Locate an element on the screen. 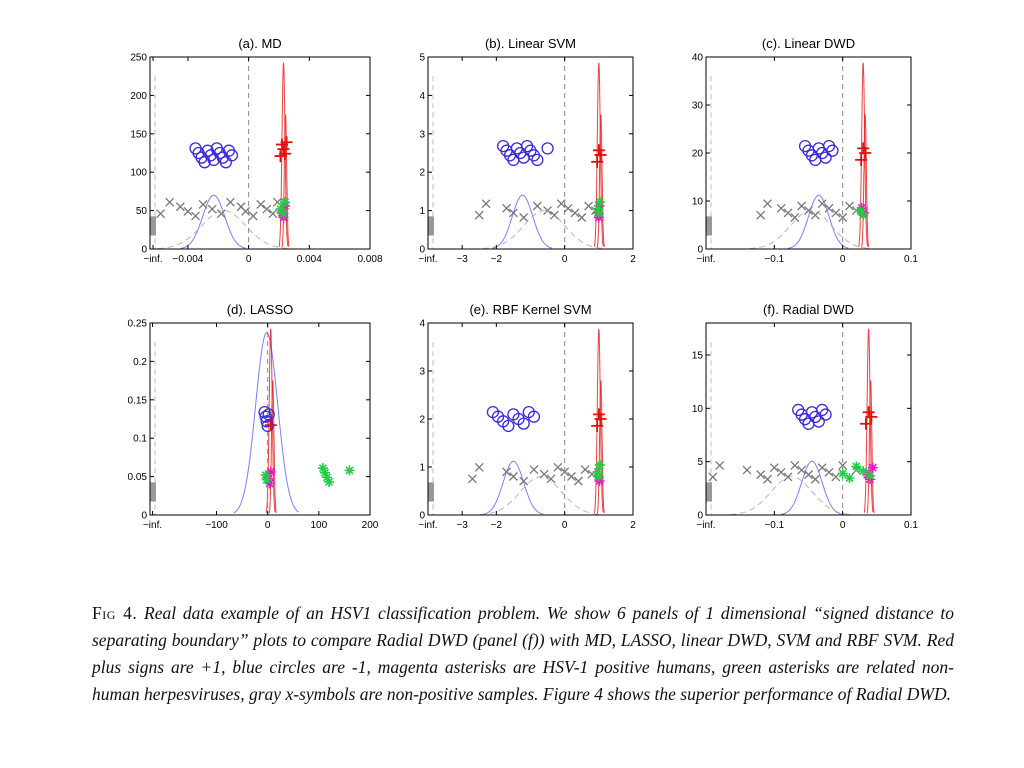  y-tick-label: 10 is located at coordinates (698, 409).